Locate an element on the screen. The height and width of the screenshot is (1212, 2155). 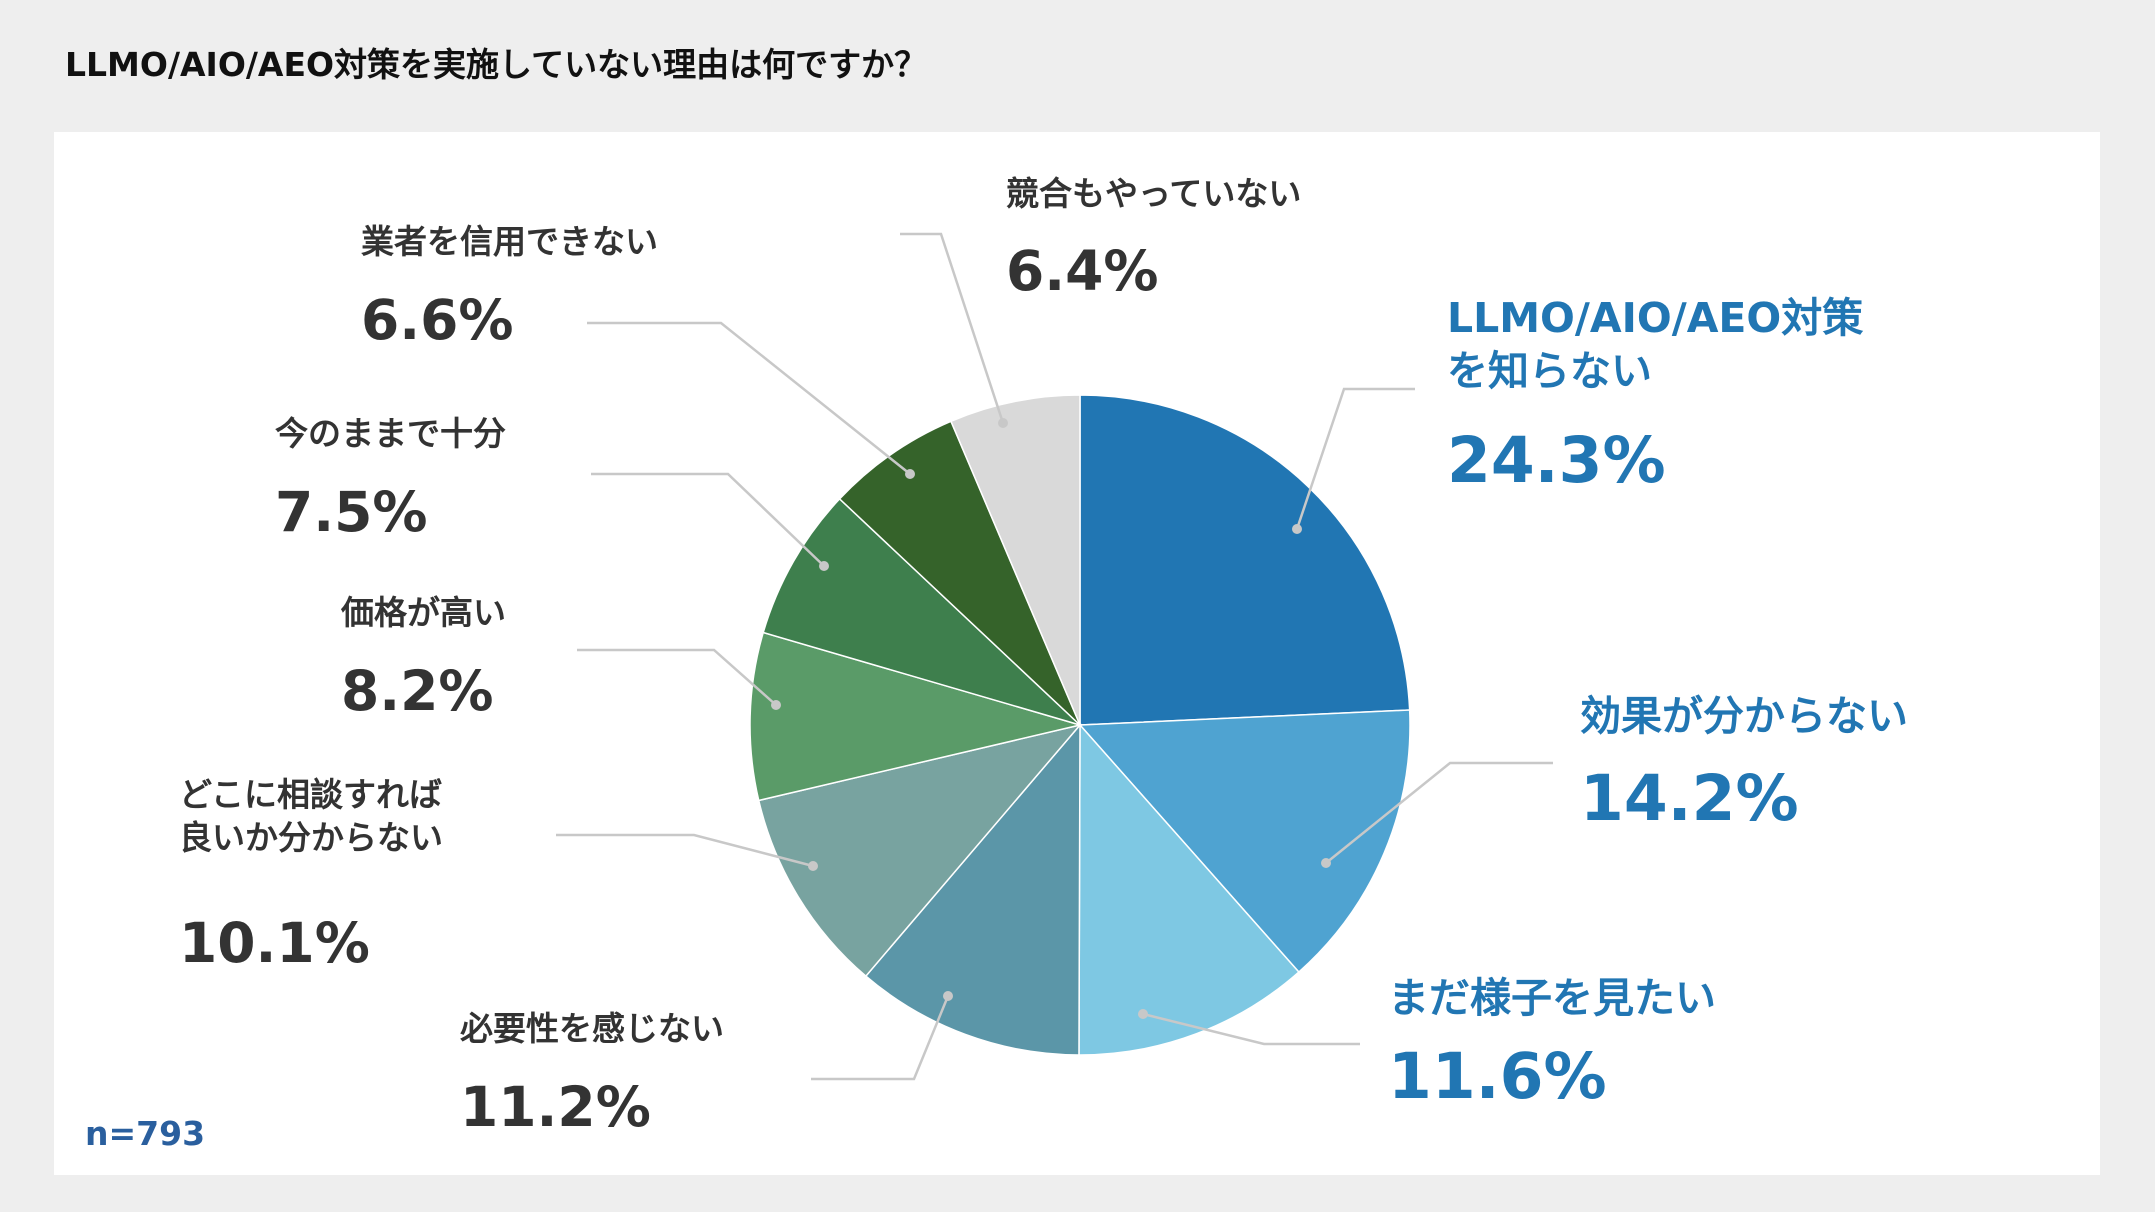
slice-value: 10.1% is located at coordinates (274, 943).